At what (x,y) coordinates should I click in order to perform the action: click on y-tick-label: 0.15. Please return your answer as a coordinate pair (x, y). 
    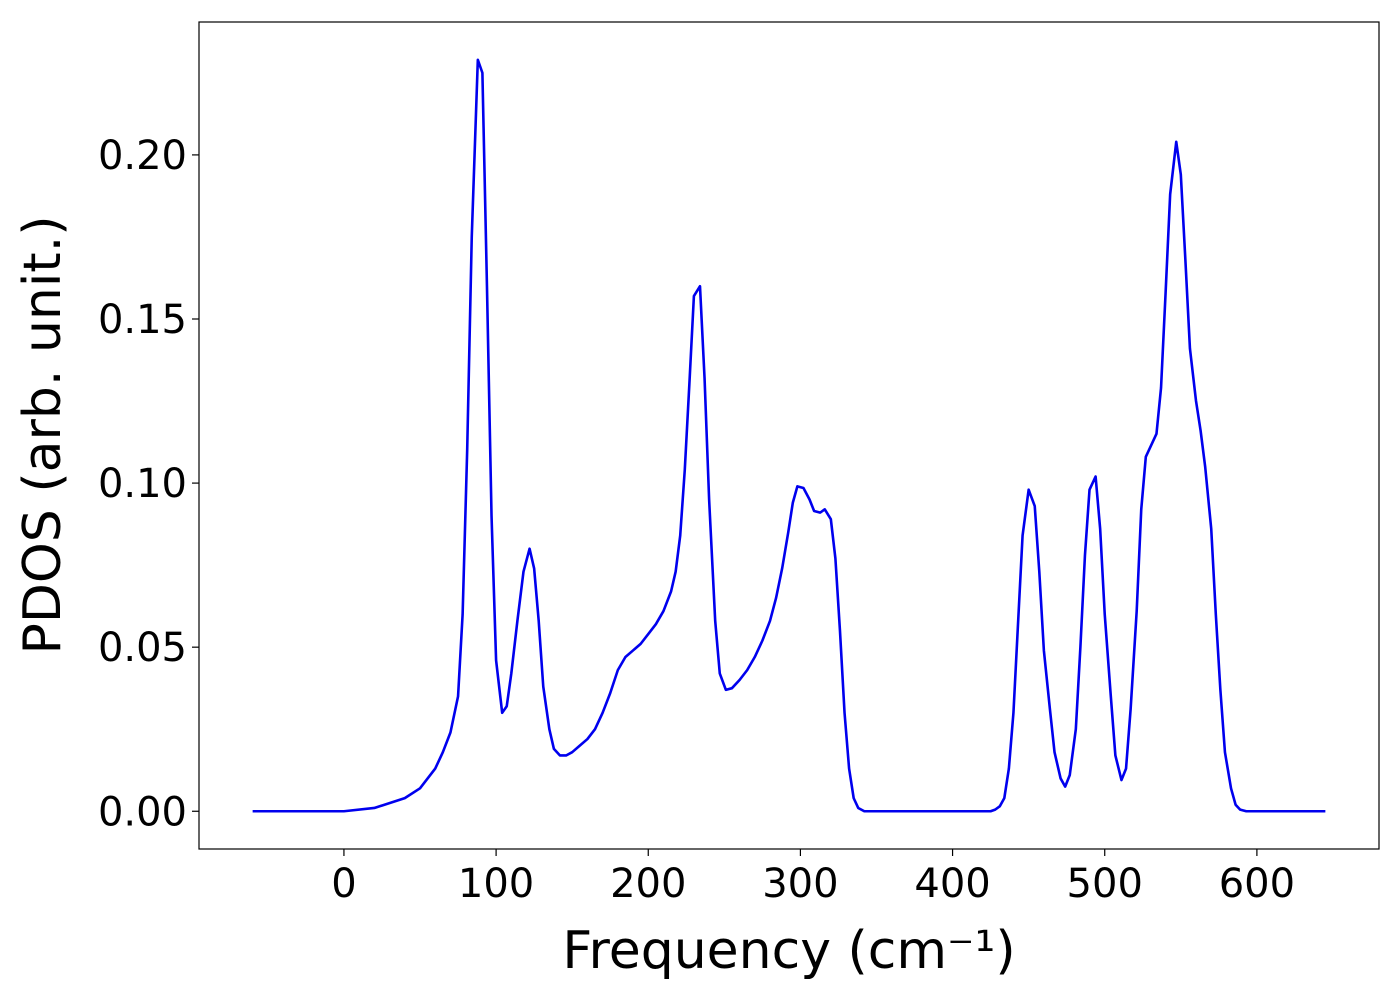
    Looking at the image, I should click on (142, 320).